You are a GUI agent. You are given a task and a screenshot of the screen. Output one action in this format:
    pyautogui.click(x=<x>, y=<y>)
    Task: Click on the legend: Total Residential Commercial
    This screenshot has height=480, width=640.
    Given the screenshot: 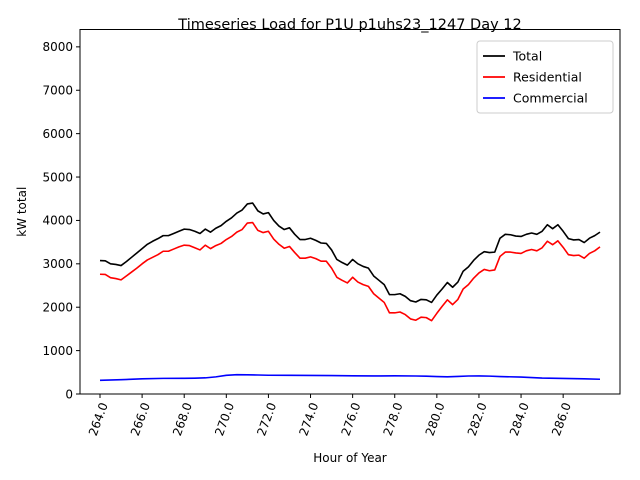 What is the action you would take?
    pyautogui.click(x=545, y=77)
    